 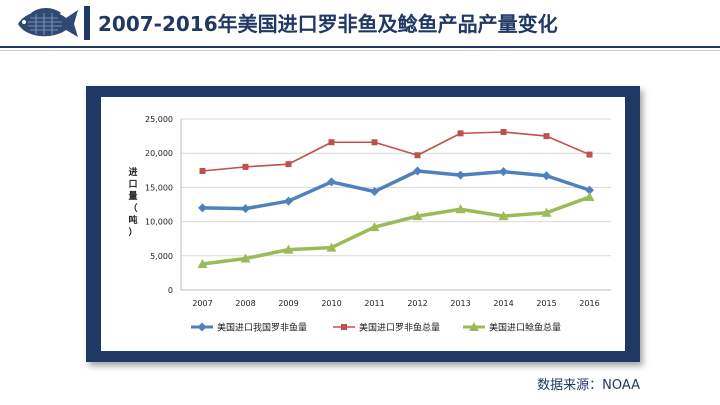 What do you see at coordinates (202, 303) in the screenshot?
I see `x-tick-label: 2007` at bounding box center [202, 303].